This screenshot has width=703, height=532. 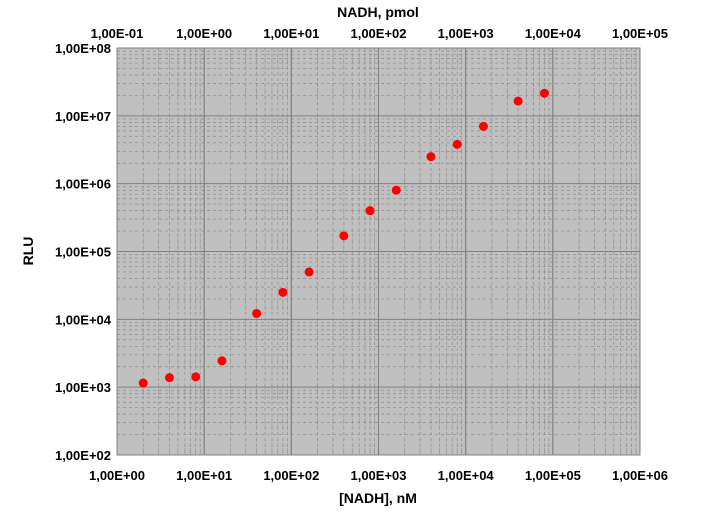 What do you see at coordinates (291, 33) in the screenshot?
I see `x2-tick-label: 1,00E+01` at bounding box center [291, 33].